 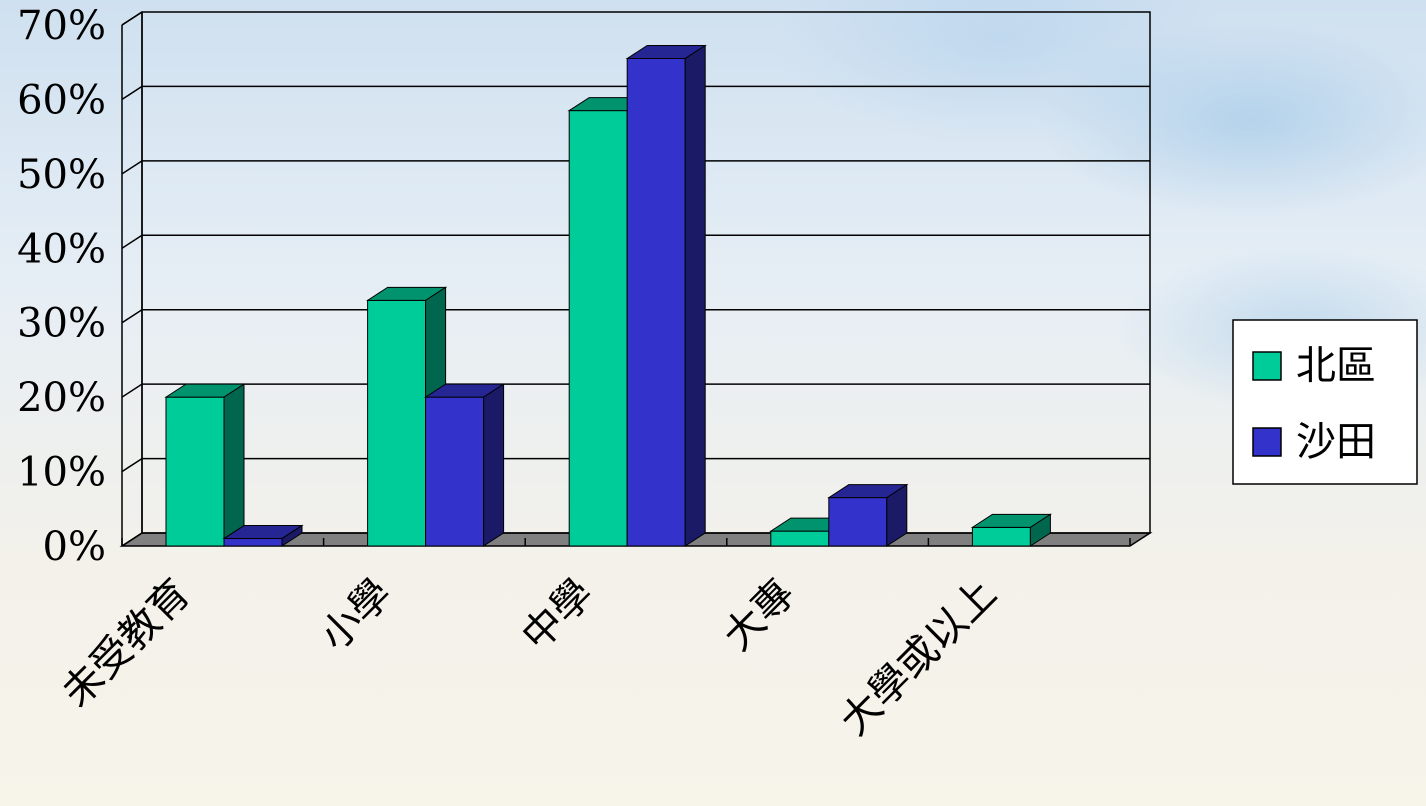 What do you see at coordinates (74, 547) in the screenshot?
I see `y-tick-label: 0%` at bounding box center [74, 547].